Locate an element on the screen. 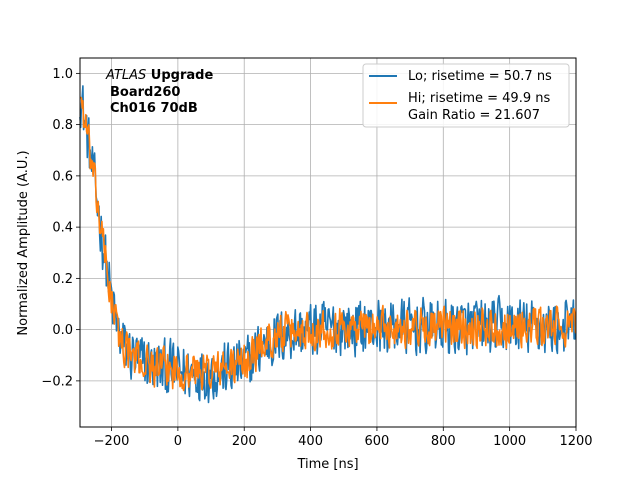 The image size is (640, 480). x-tick-label: 600 is located at coordinates (377, 441).